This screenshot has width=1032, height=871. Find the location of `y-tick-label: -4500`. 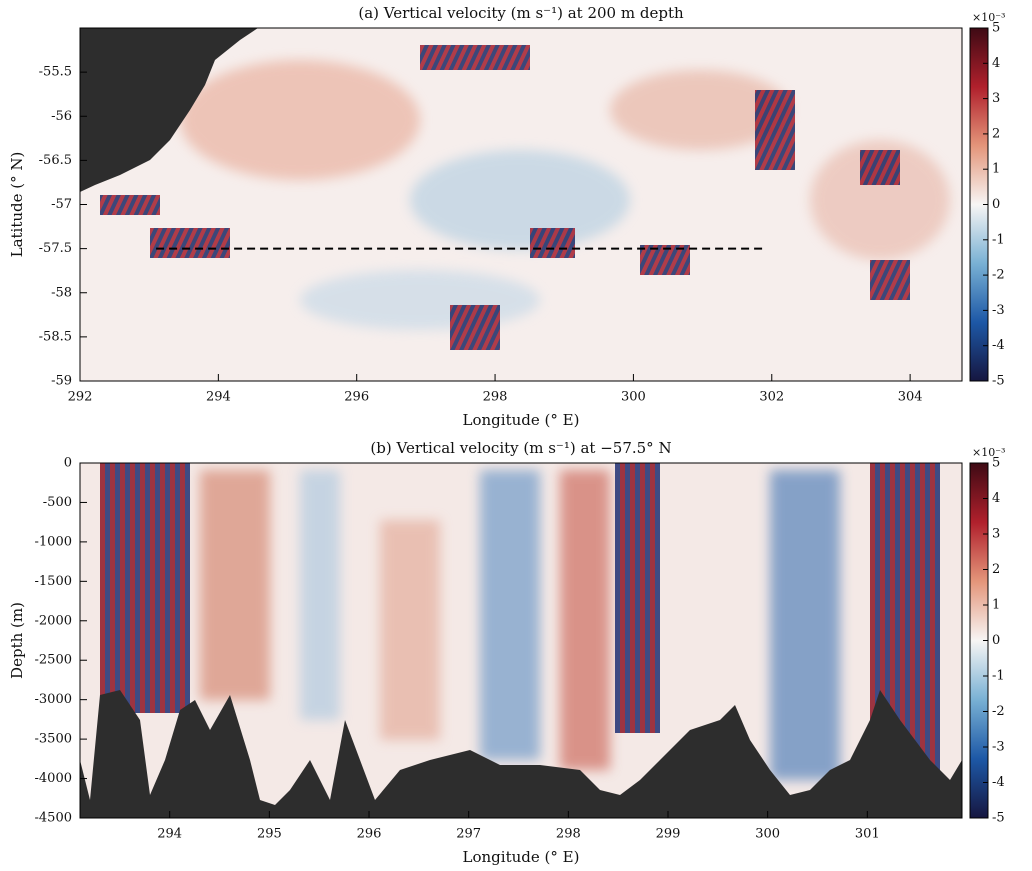

y-tick-label: -4500 is located at coordinates (53, 818).